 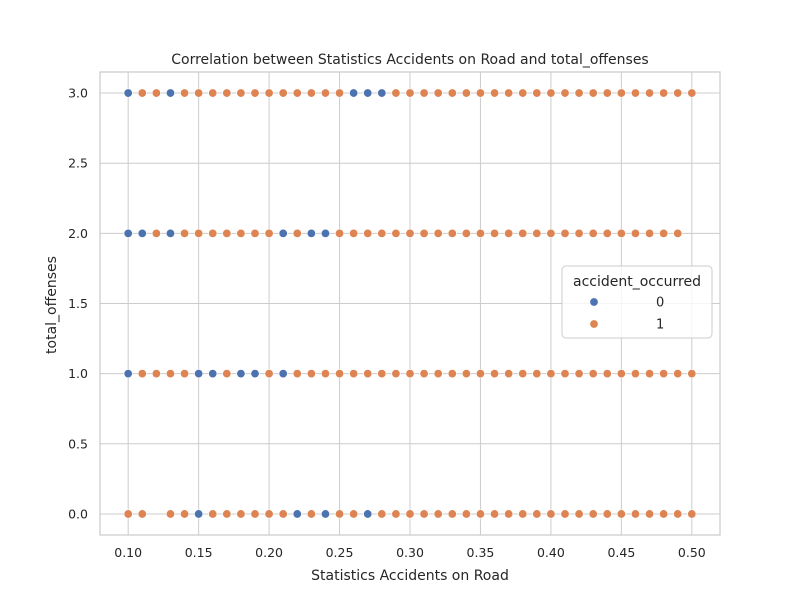 What do you see at coordinates (52, 305) in the screenshot?
I see `y-axis-label: total_offenses` at bounding box center [52, 305].